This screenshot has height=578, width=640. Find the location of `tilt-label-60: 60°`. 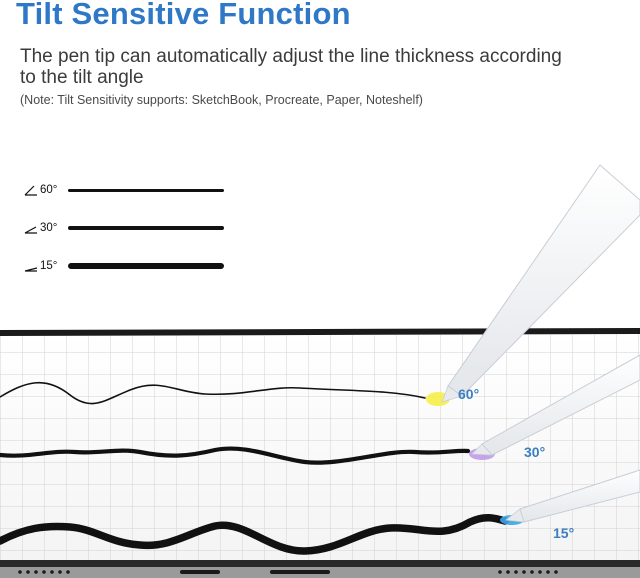

tilt-label-60: 60° is located at coordinates (469, 394).